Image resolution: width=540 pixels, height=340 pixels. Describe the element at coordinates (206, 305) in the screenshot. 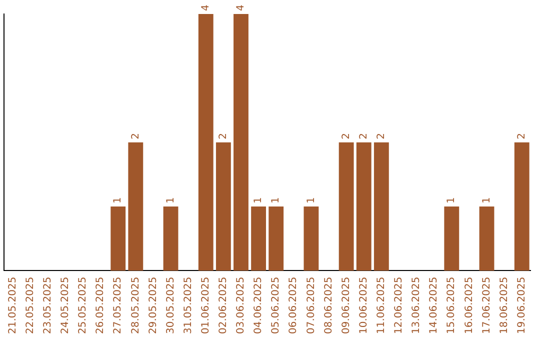

I see `x-tick-label: 01.06.2025` at that location.